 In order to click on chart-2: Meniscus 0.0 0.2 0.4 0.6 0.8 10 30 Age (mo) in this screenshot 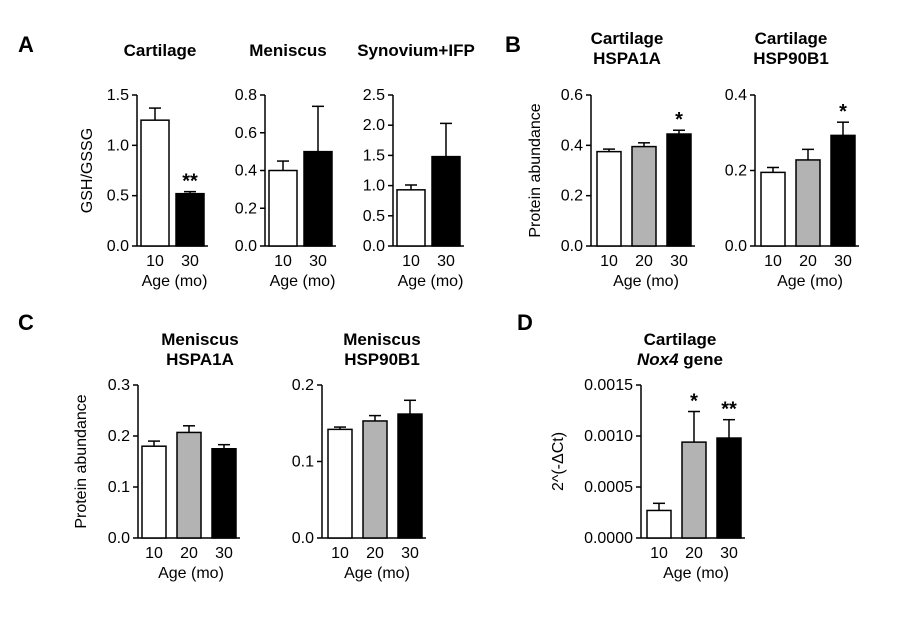, I will do `click(285, 165)`.